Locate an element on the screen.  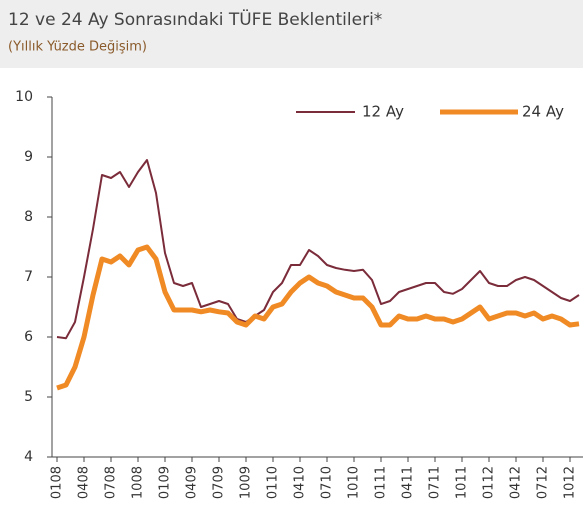
y-tick-label: 8 is located at coordinates (28, 217).